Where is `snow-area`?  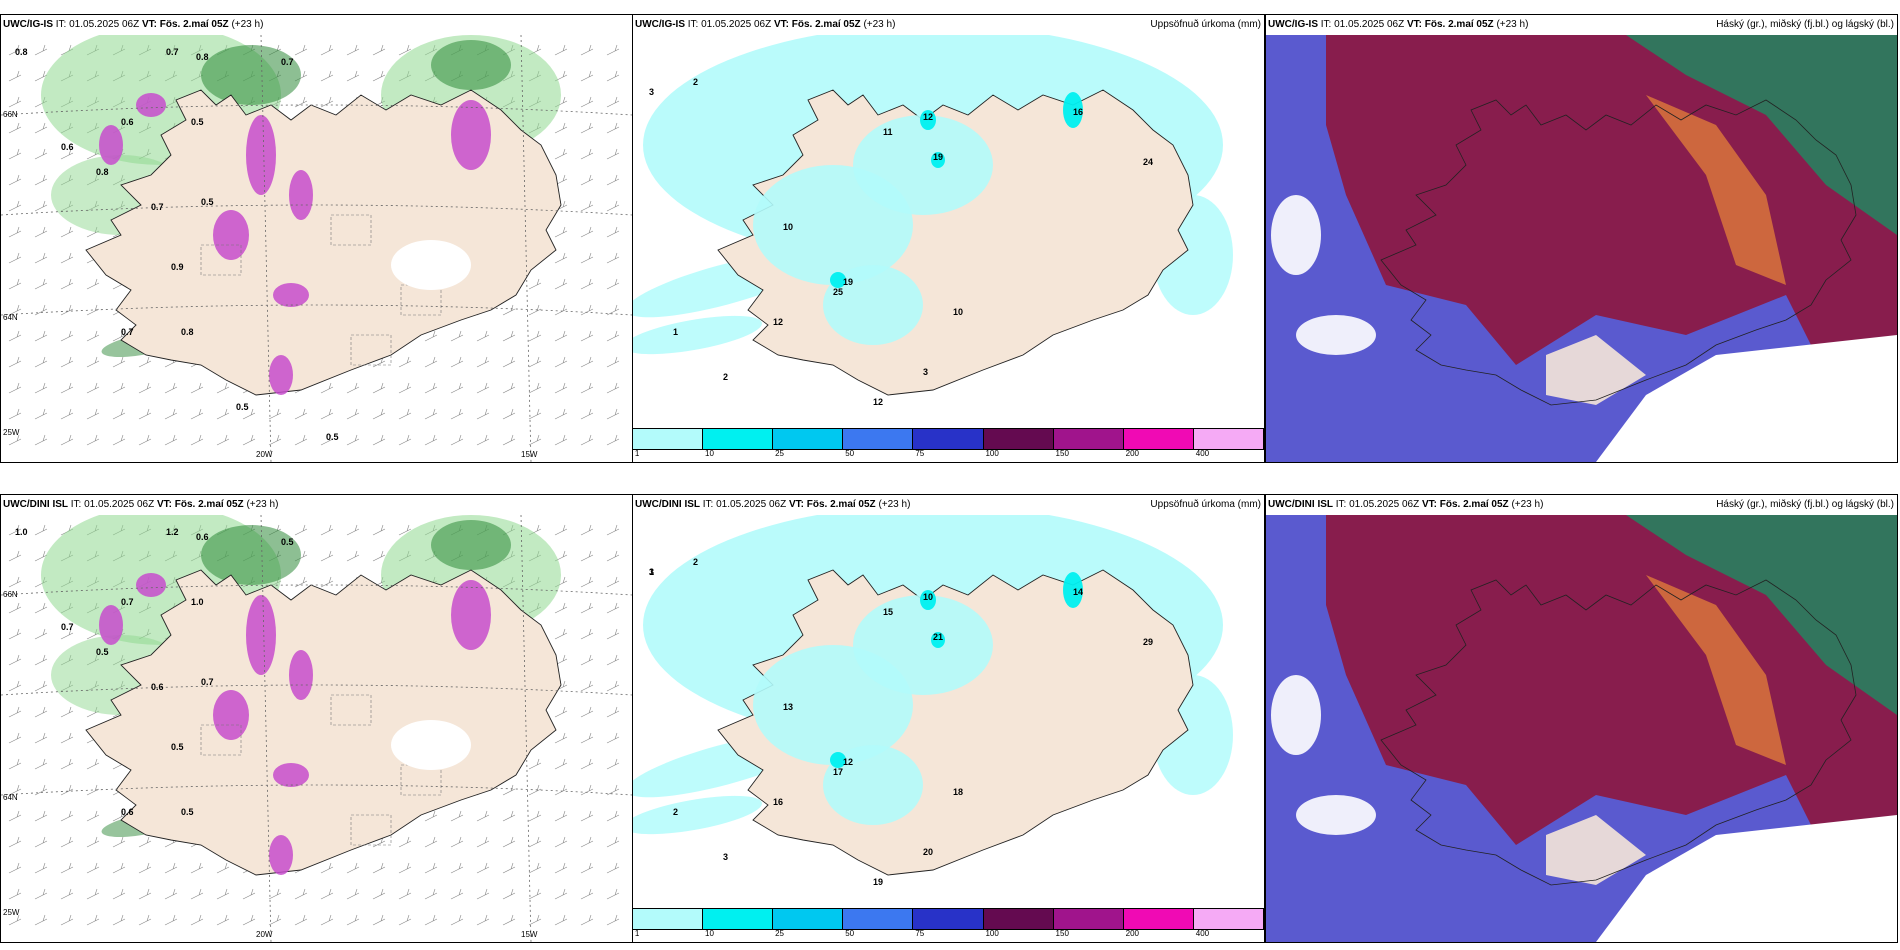 snow-area is located at coordinates (251, 75).